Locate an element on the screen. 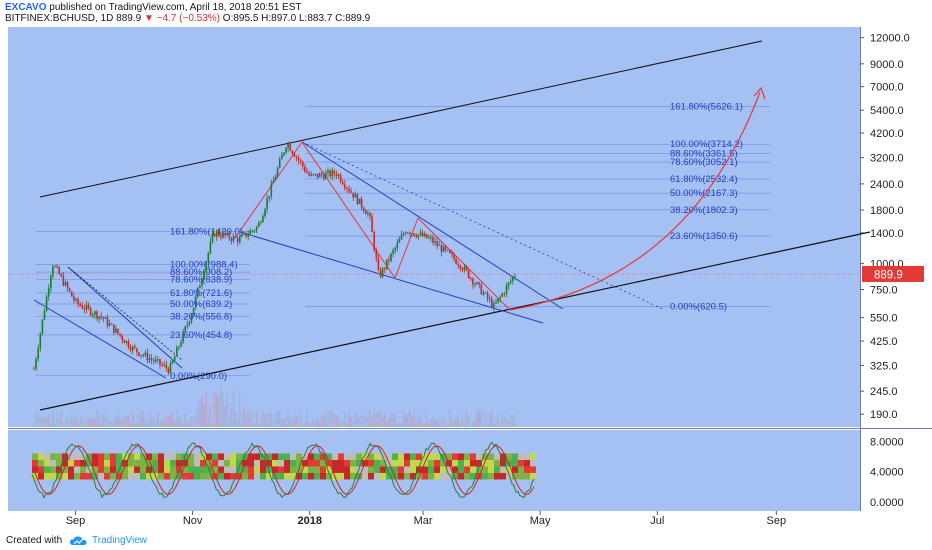 This screenshot has width=932, height=550. price-tick-label: 750.0 is located at coordinates (884, 290).